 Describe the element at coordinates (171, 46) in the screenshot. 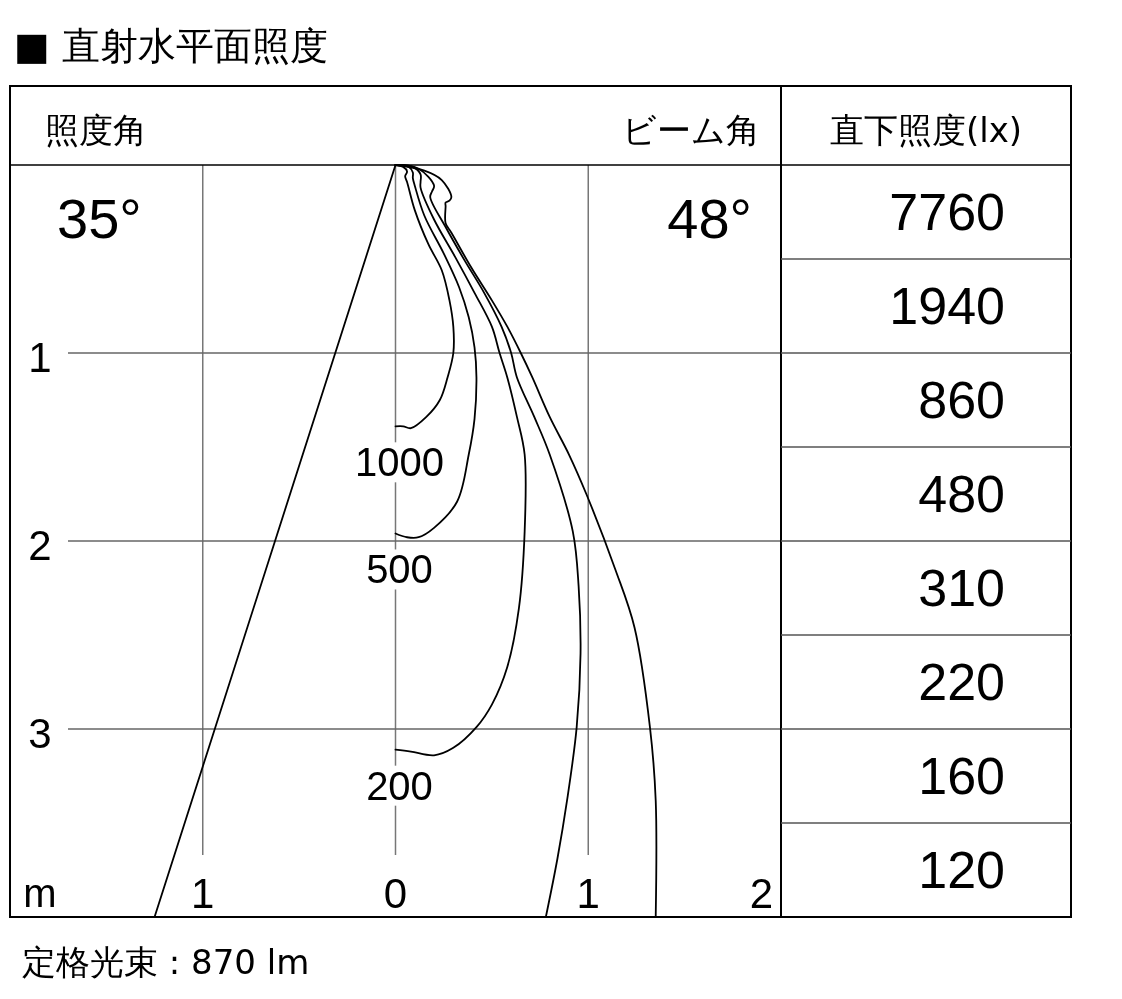

I see `chart-title: ■ 直射水平面照度` at that location.